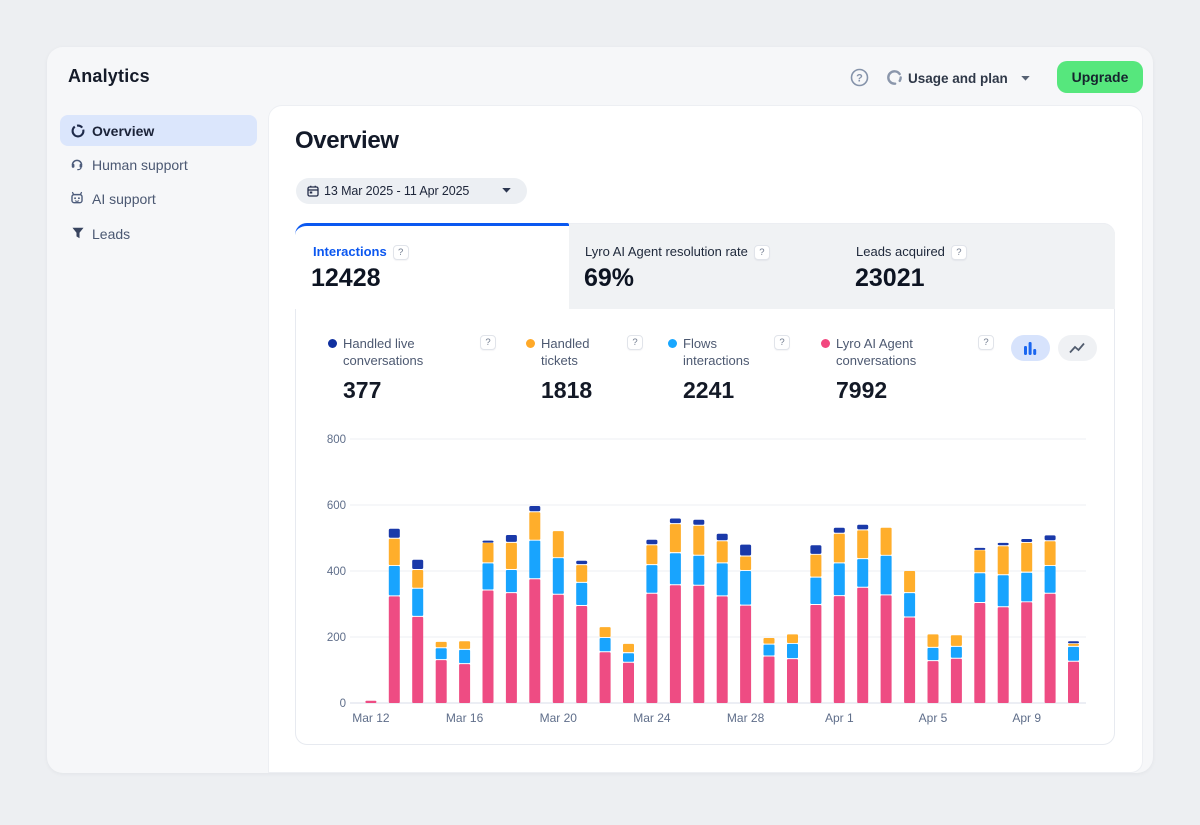 The width and height of the screenshot is (1200, 825). What do you see at coordinates (746, 718) in the screenshot?
I see `svg-text: Mar 28` at bounding box center [746, 718].